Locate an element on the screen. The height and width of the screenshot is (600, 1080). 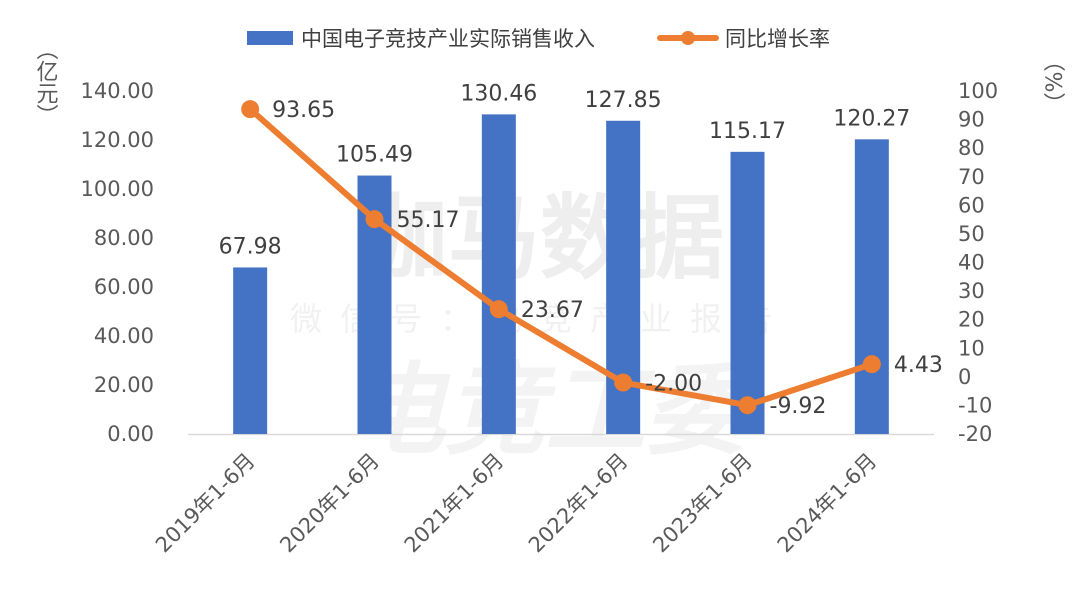
left-tick-label: 100.00 is located at coordinates (117, 189).